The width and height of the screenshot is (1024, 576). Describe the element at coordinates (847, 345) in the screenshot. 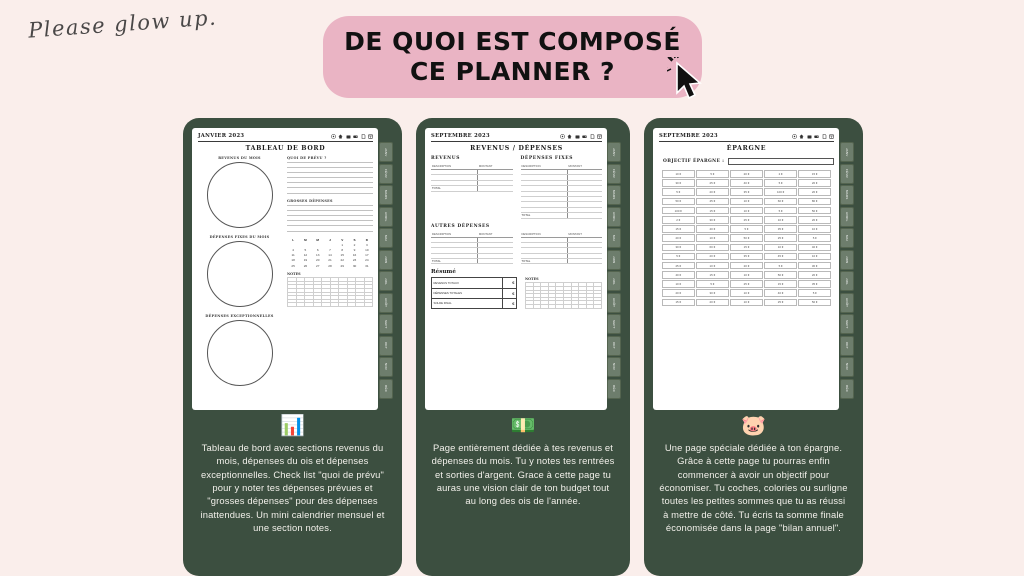

I see `month-tab: OCT` at that location.